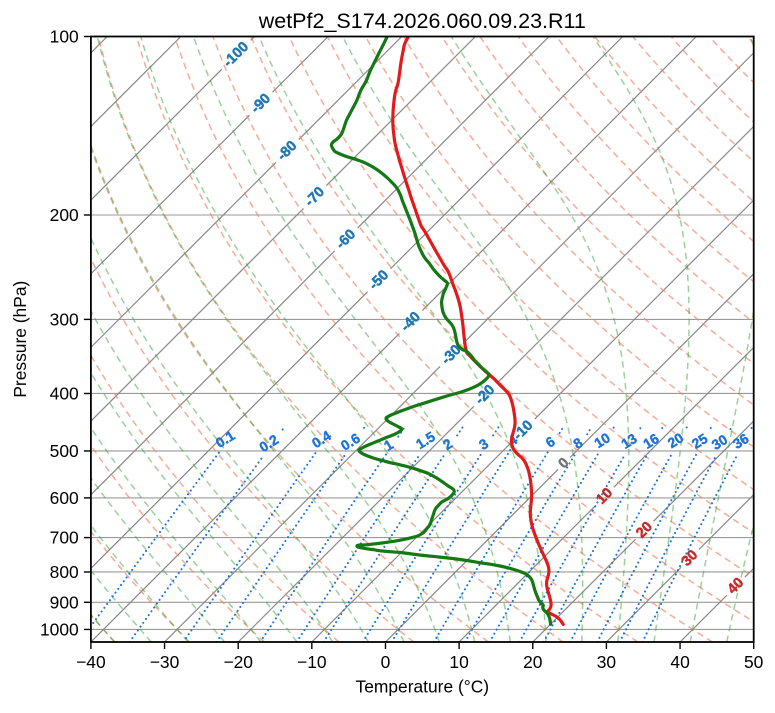 Image resolution: width=775 pixels, height=713 pixels. What do you see at coordinates (679, 662) in the screenshot?
I see `svg-text: 40` at bounding box center [679, 662].